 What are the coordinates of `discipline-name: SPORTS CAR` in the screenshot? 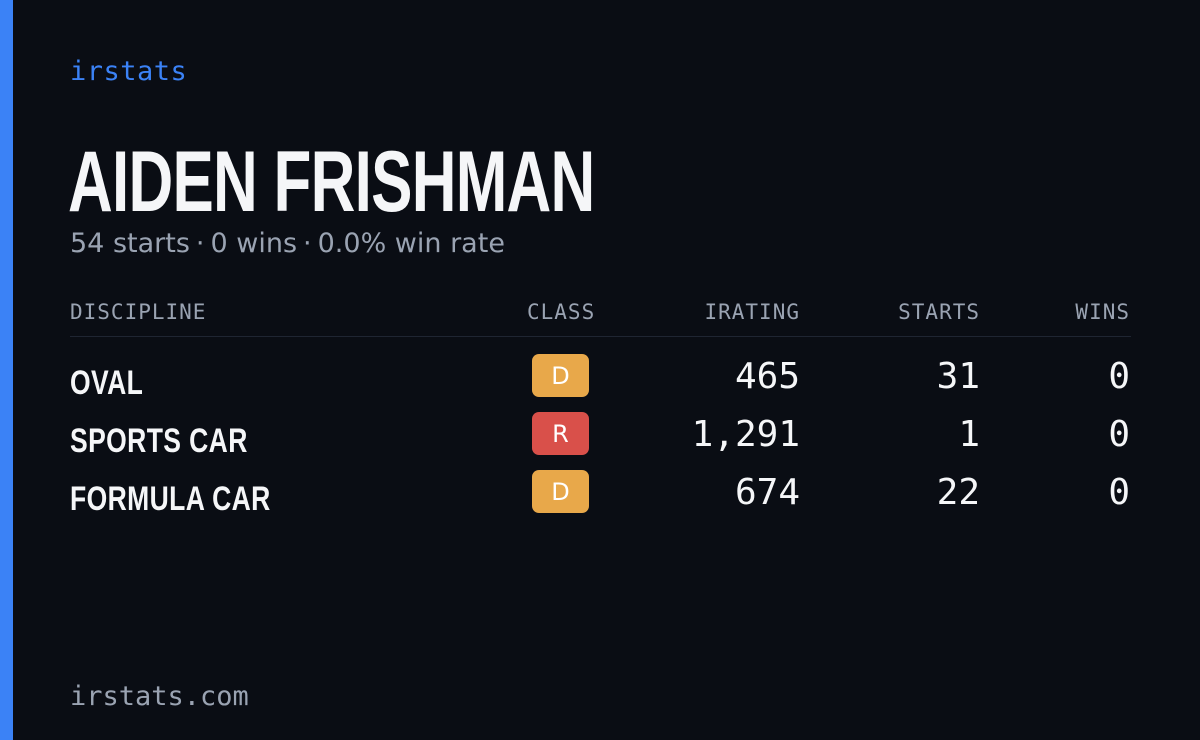 It's located at (159, 441).